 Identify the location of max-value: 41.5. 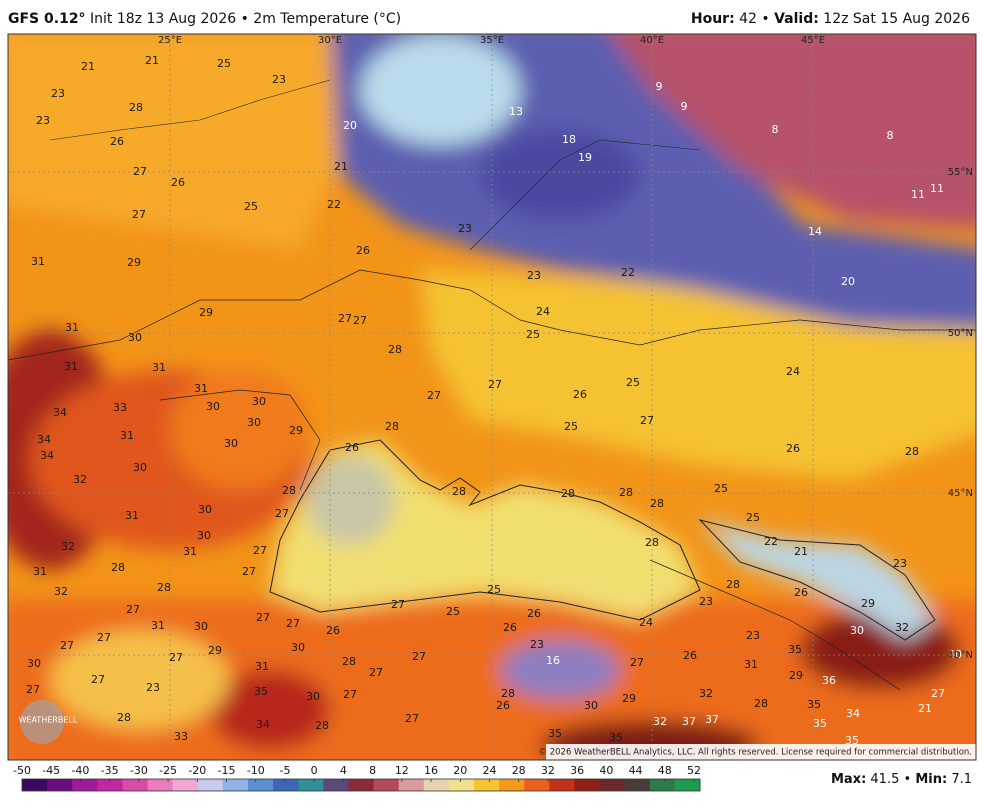
(884, 779).